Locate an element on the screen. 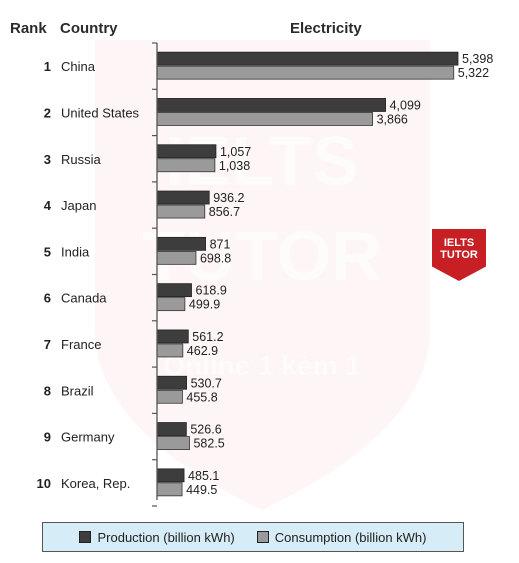 The image size is (519, 563). badge-line1: IELTS is located at coordinates (459, 243).